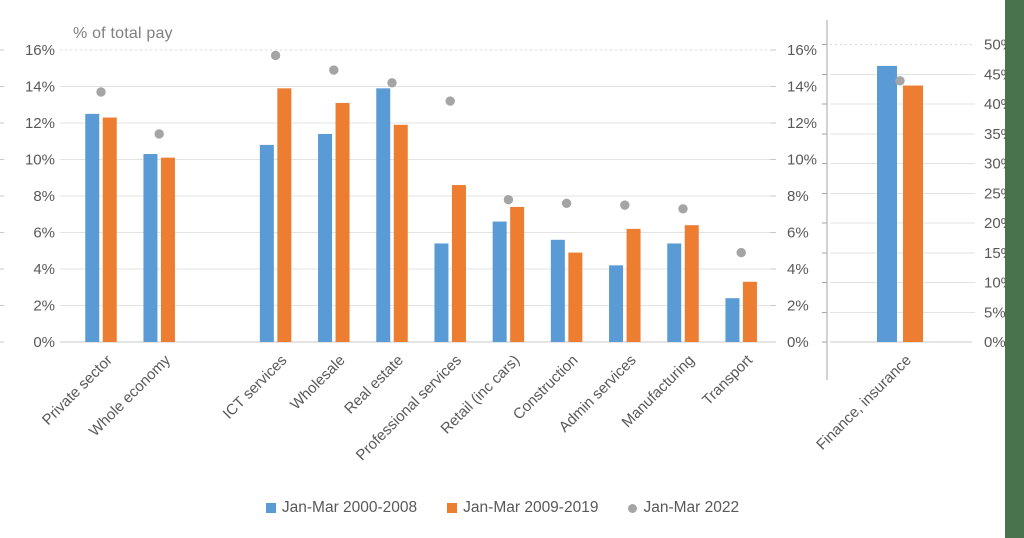 The image size is (1024, 538). I want to click on bar-finance-insurance-2000-2008, so click(887, 204).